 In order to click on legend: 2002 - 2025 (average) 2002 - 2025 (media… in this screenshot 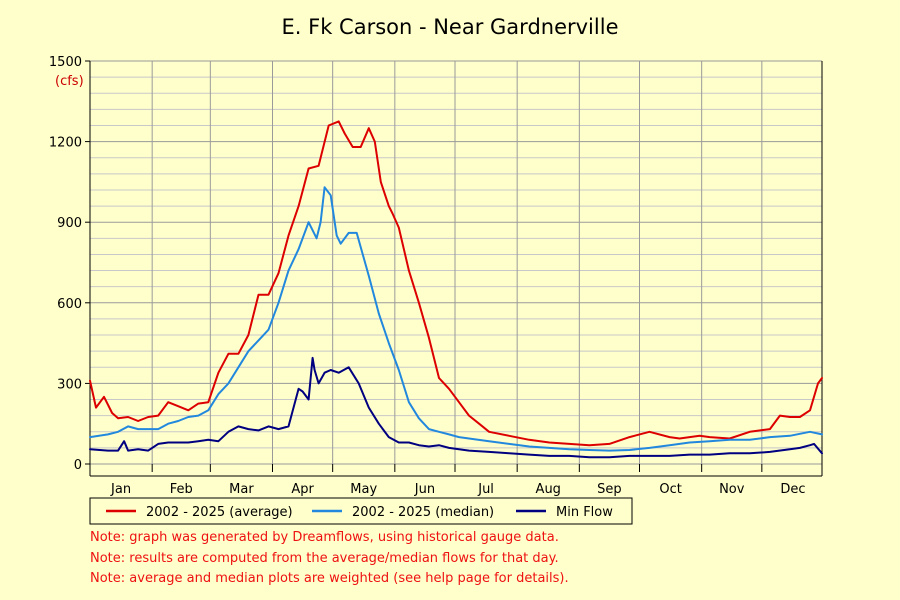, I will do `click(361, 511)`.